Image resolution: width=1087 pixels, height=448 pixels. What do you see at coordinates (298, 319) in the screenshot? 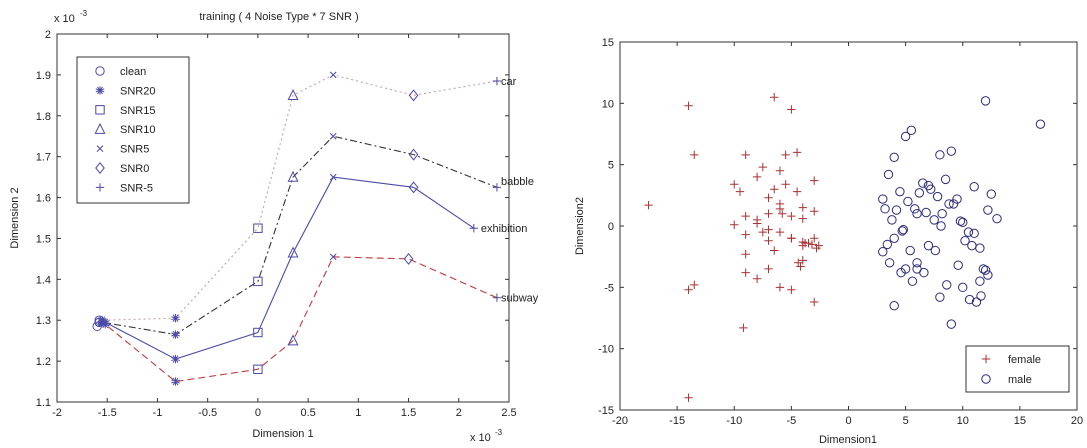
I see `series-line-subway` at bounding box center [298, 319].